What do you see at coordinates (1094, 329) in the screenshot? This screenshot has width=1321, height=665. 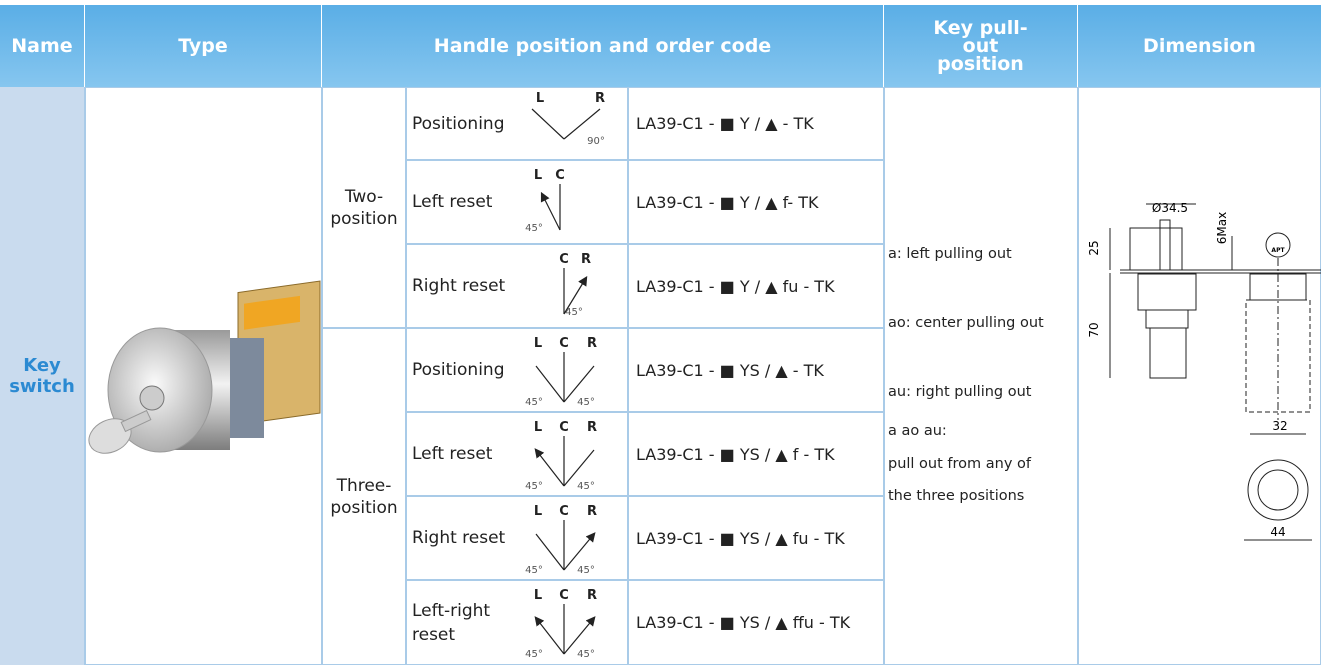 I see `dimension-label: 70` at bounding box center [1094, 329].